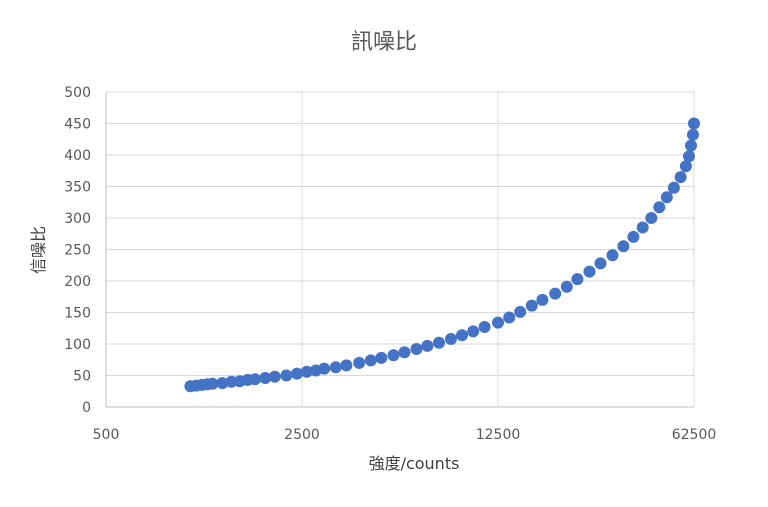 The image size is (768, 507). Describe the element at coordinates (77, 314) in the screenshot. I see `y-tick-label: 150` at that location.